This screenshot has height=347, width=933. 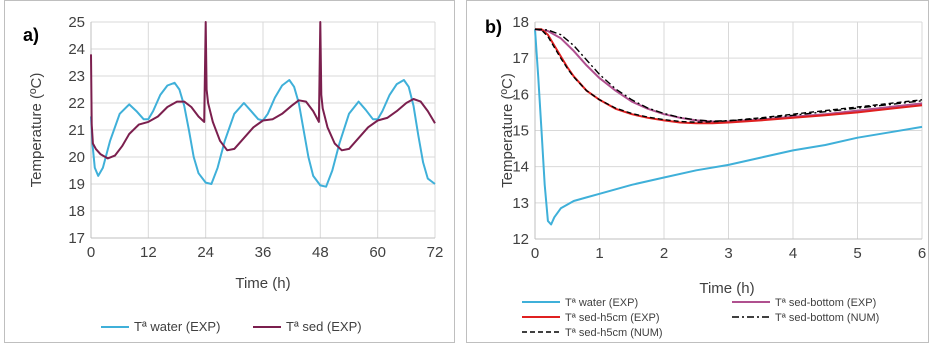 What do you see at coordinates (76, 184) in the screenshot?
I see `y-tick-label: 19` at bounding box center [76, 184].